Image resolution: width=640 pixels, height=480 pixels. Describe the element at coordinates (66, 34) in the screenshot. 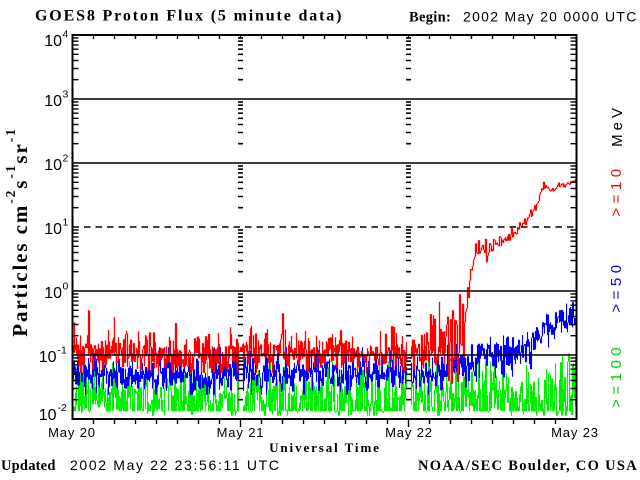

I see `svg-text: 4` at that location.